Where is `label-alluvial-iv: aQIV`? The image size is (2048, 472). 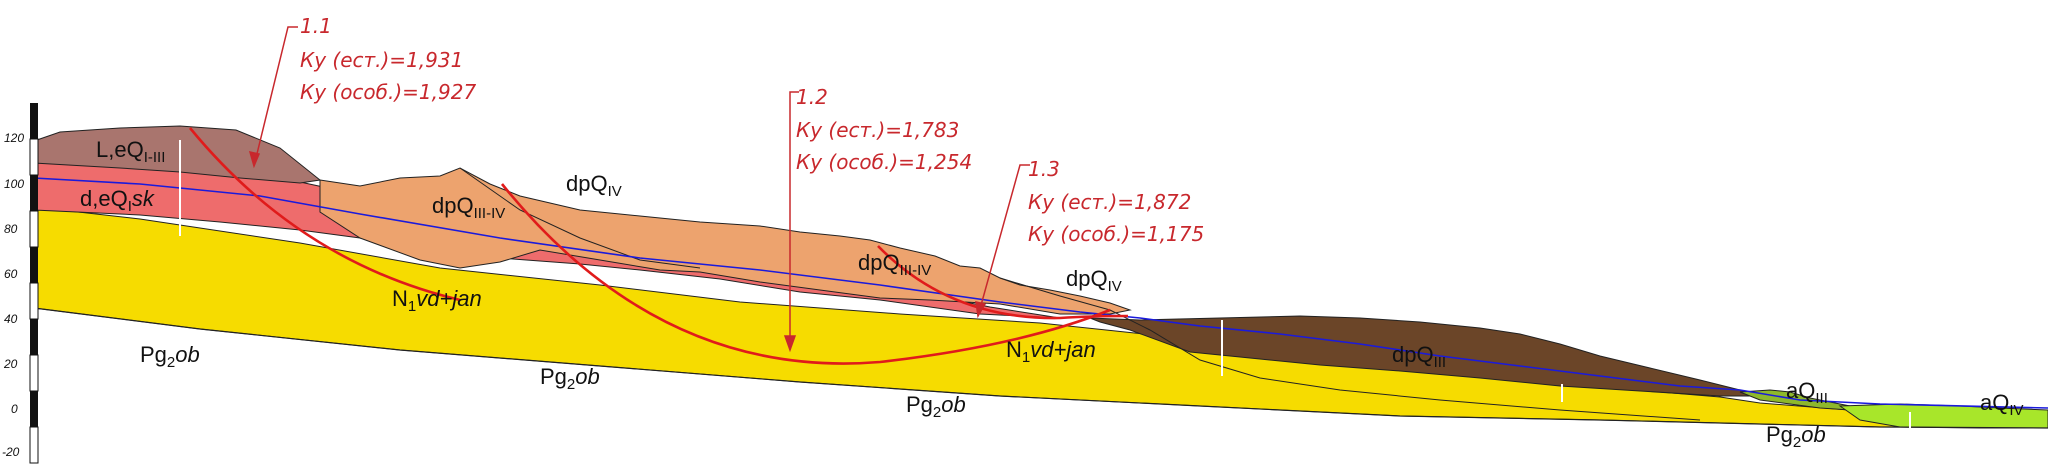 label-alluvial-iv: aQIV is located at coordinates (2002, 404).